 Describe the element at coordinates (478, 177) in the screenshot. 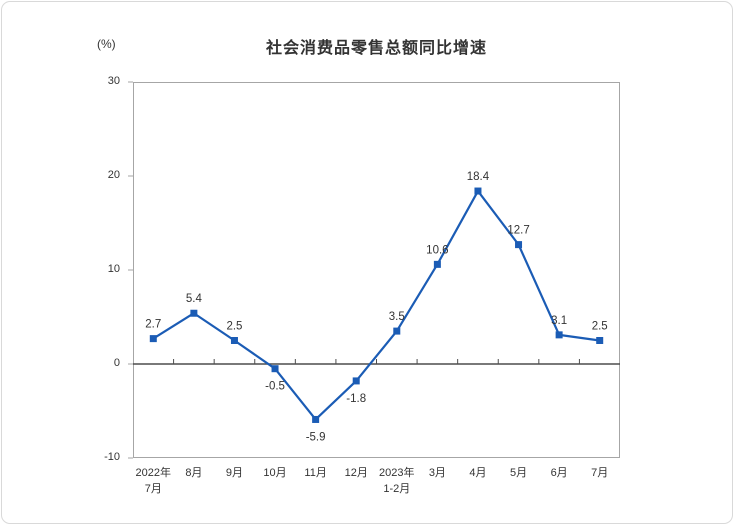

I see `data-label: 18.4` at that location.